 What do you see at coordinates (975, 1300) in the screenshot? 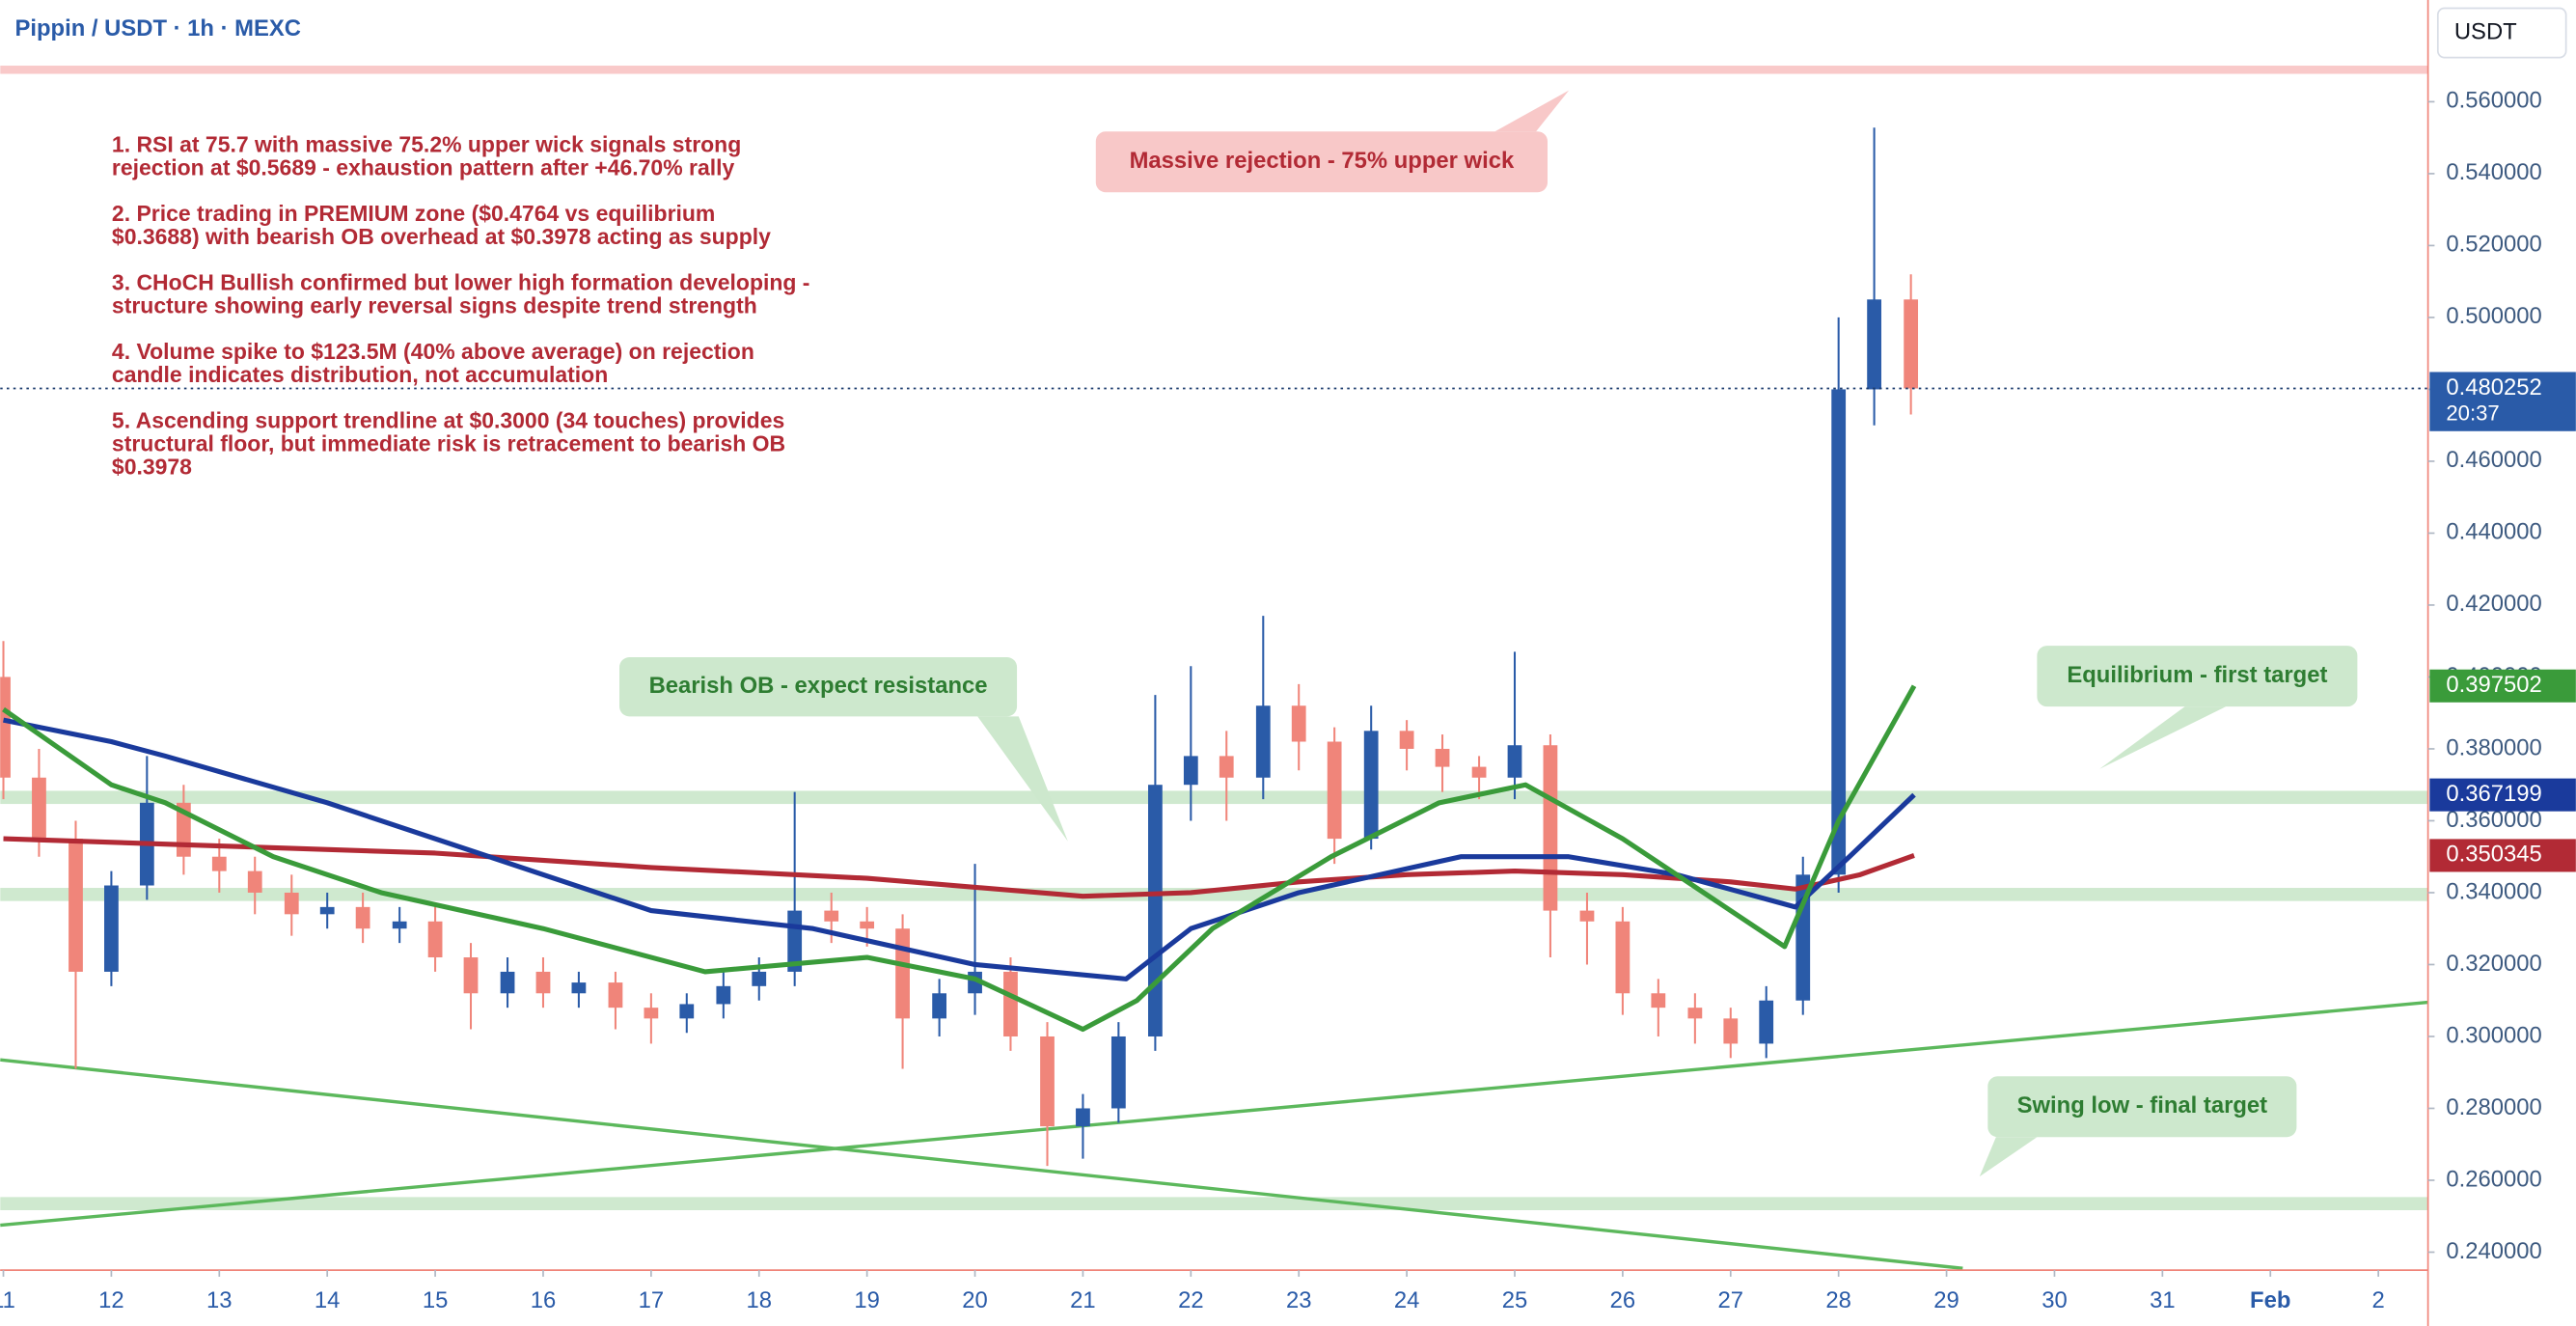
I see `x-tick-label: 20` at bounding box center [975, 1300].